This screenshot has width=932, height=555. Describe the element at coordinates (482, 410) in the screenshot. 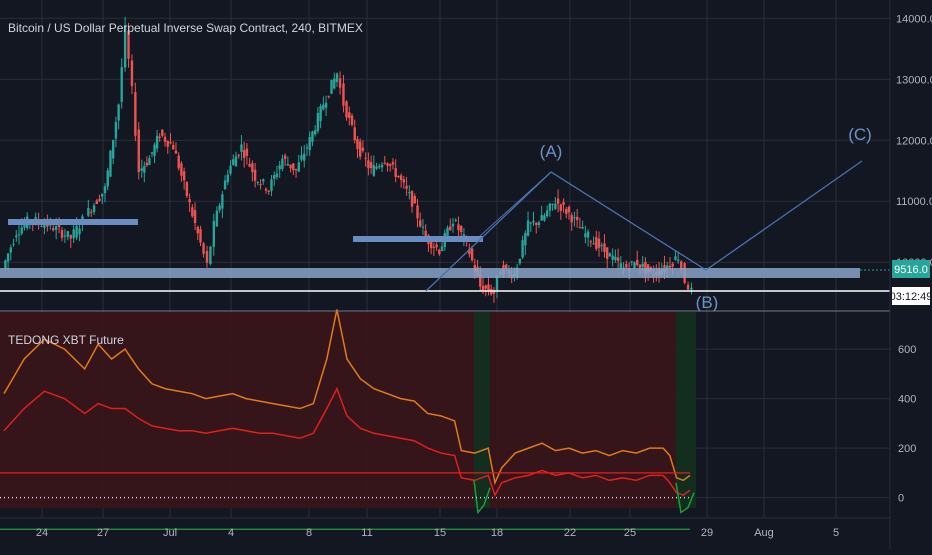

I see `zone-bullish` at that location.